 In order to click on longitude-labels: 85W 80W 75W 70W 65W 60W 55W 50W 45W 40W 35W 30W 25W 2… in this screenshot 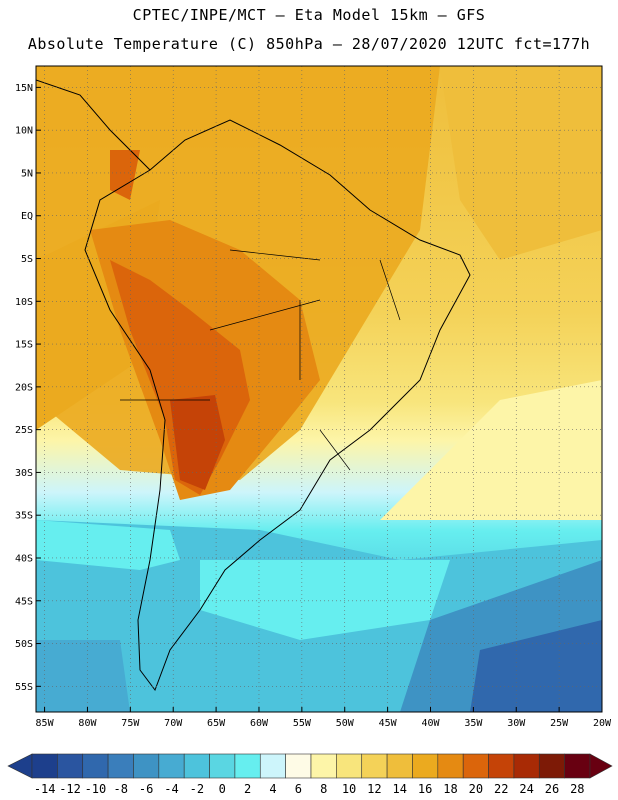, I will do `click(324, 718)`.